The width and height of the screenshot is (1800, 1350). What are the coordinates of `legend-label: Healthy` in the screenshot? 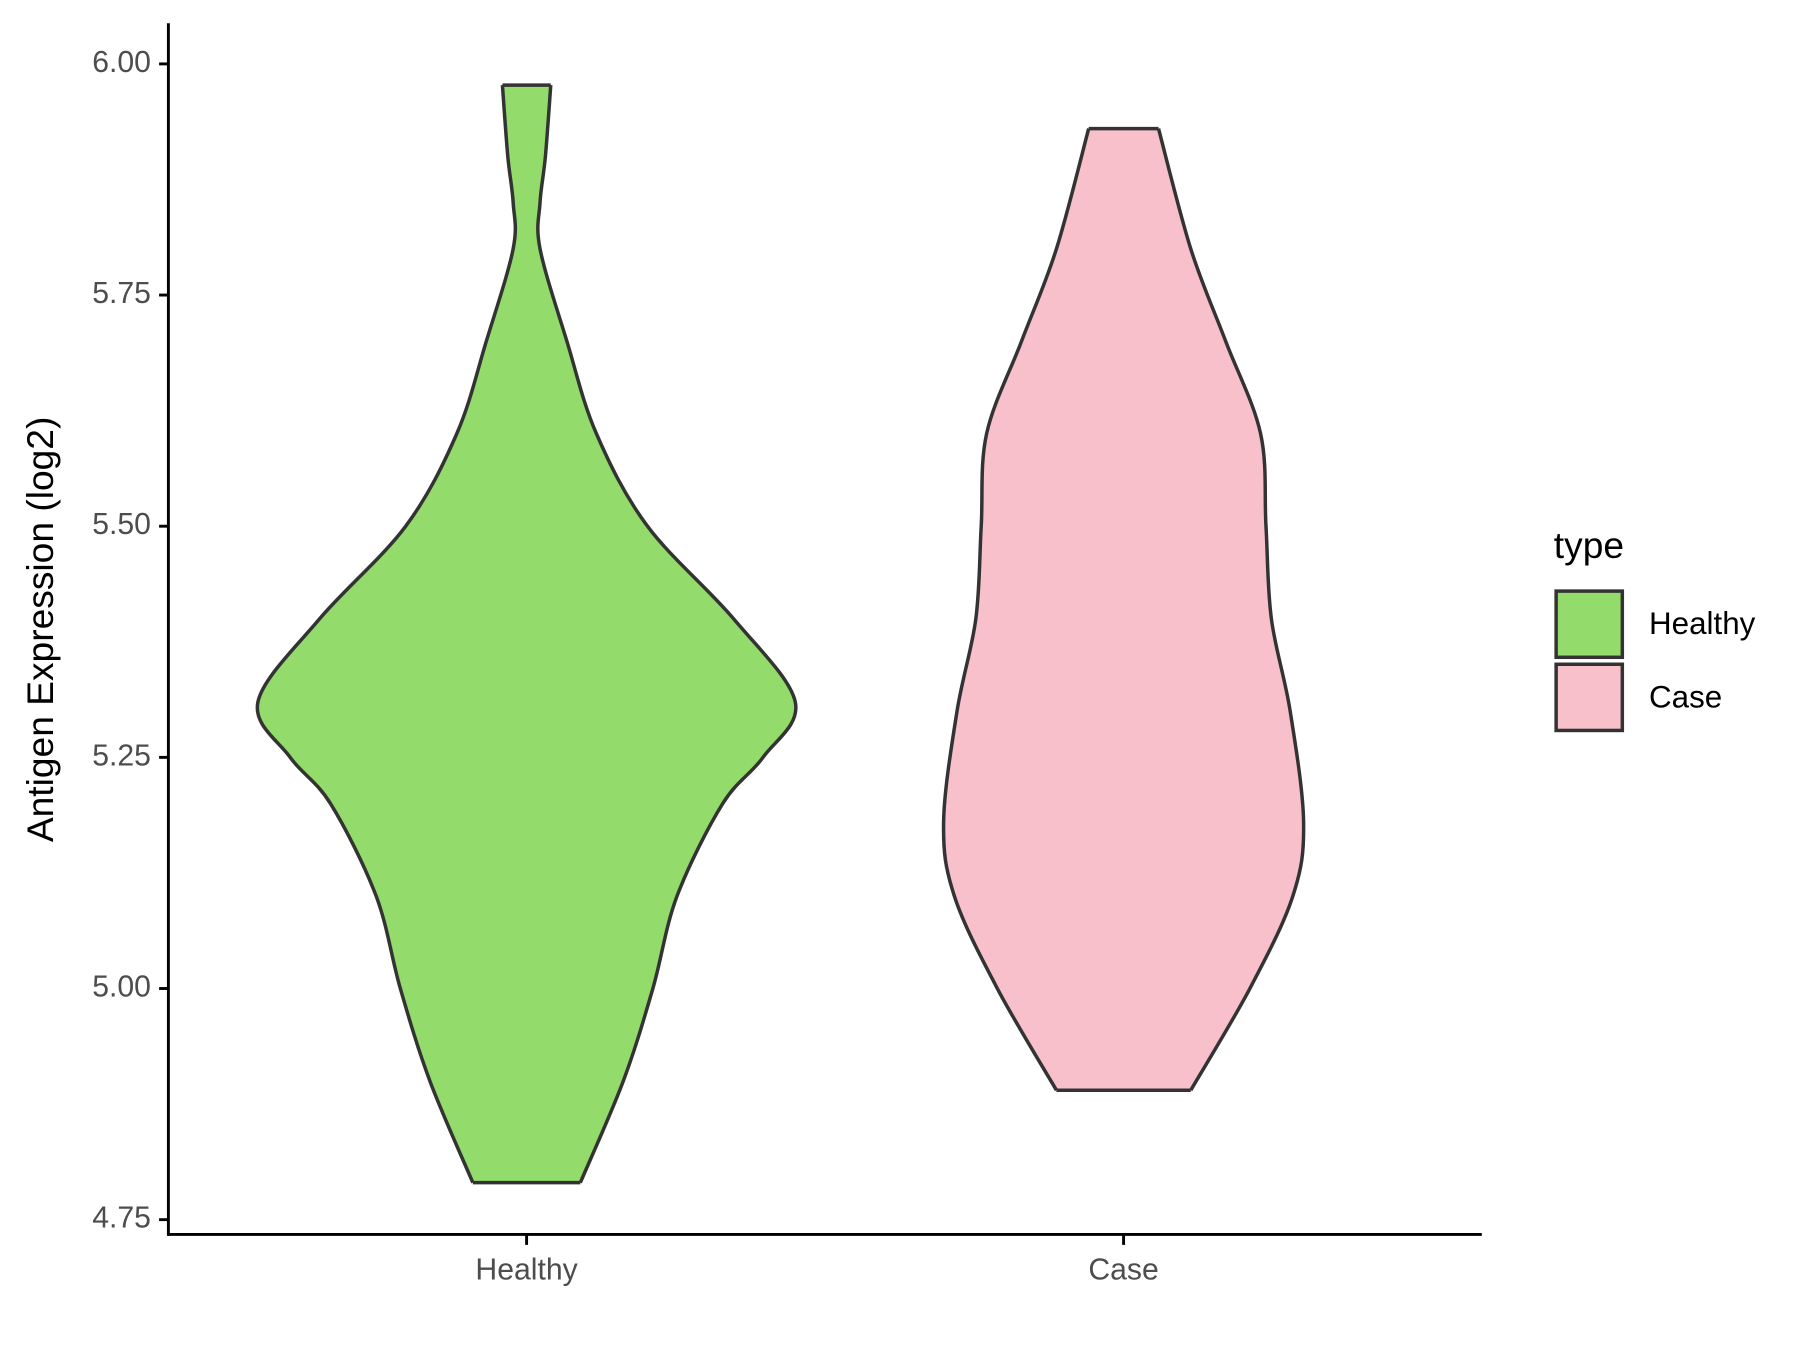 It's located at (1702, 623).